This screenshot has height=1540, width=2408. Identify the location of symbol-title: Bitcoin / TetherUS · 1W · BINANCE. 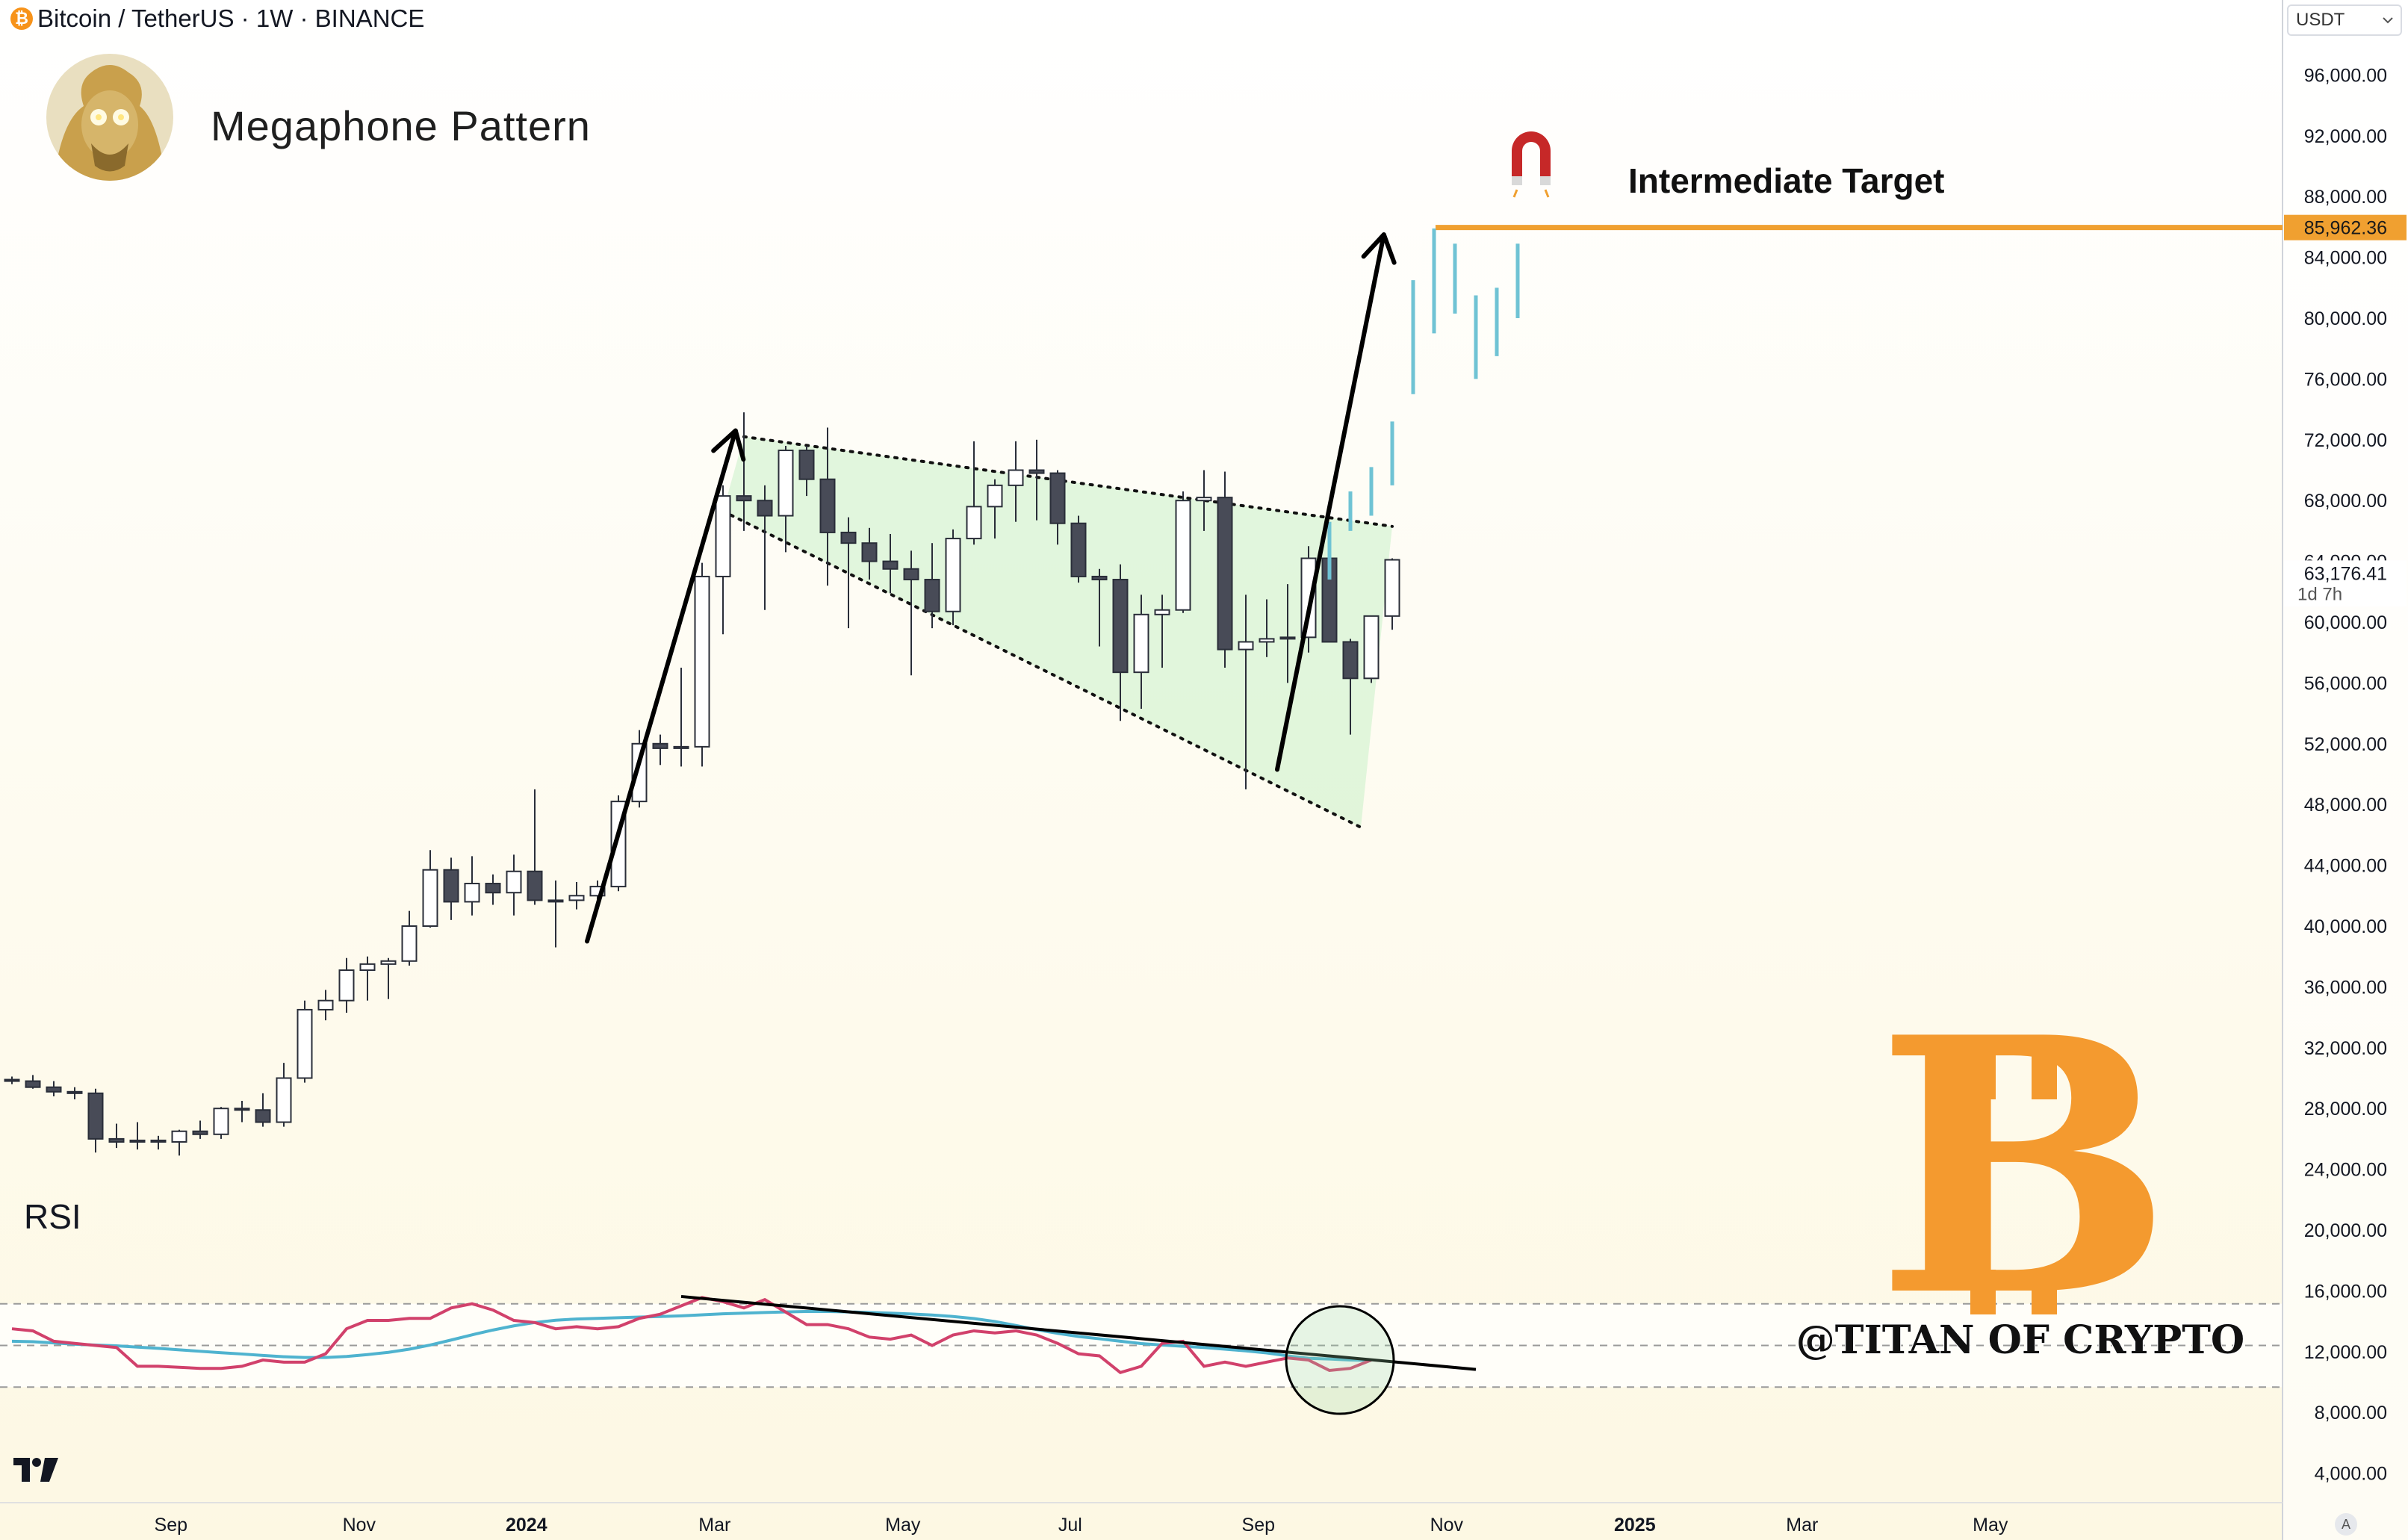
(231, 18).